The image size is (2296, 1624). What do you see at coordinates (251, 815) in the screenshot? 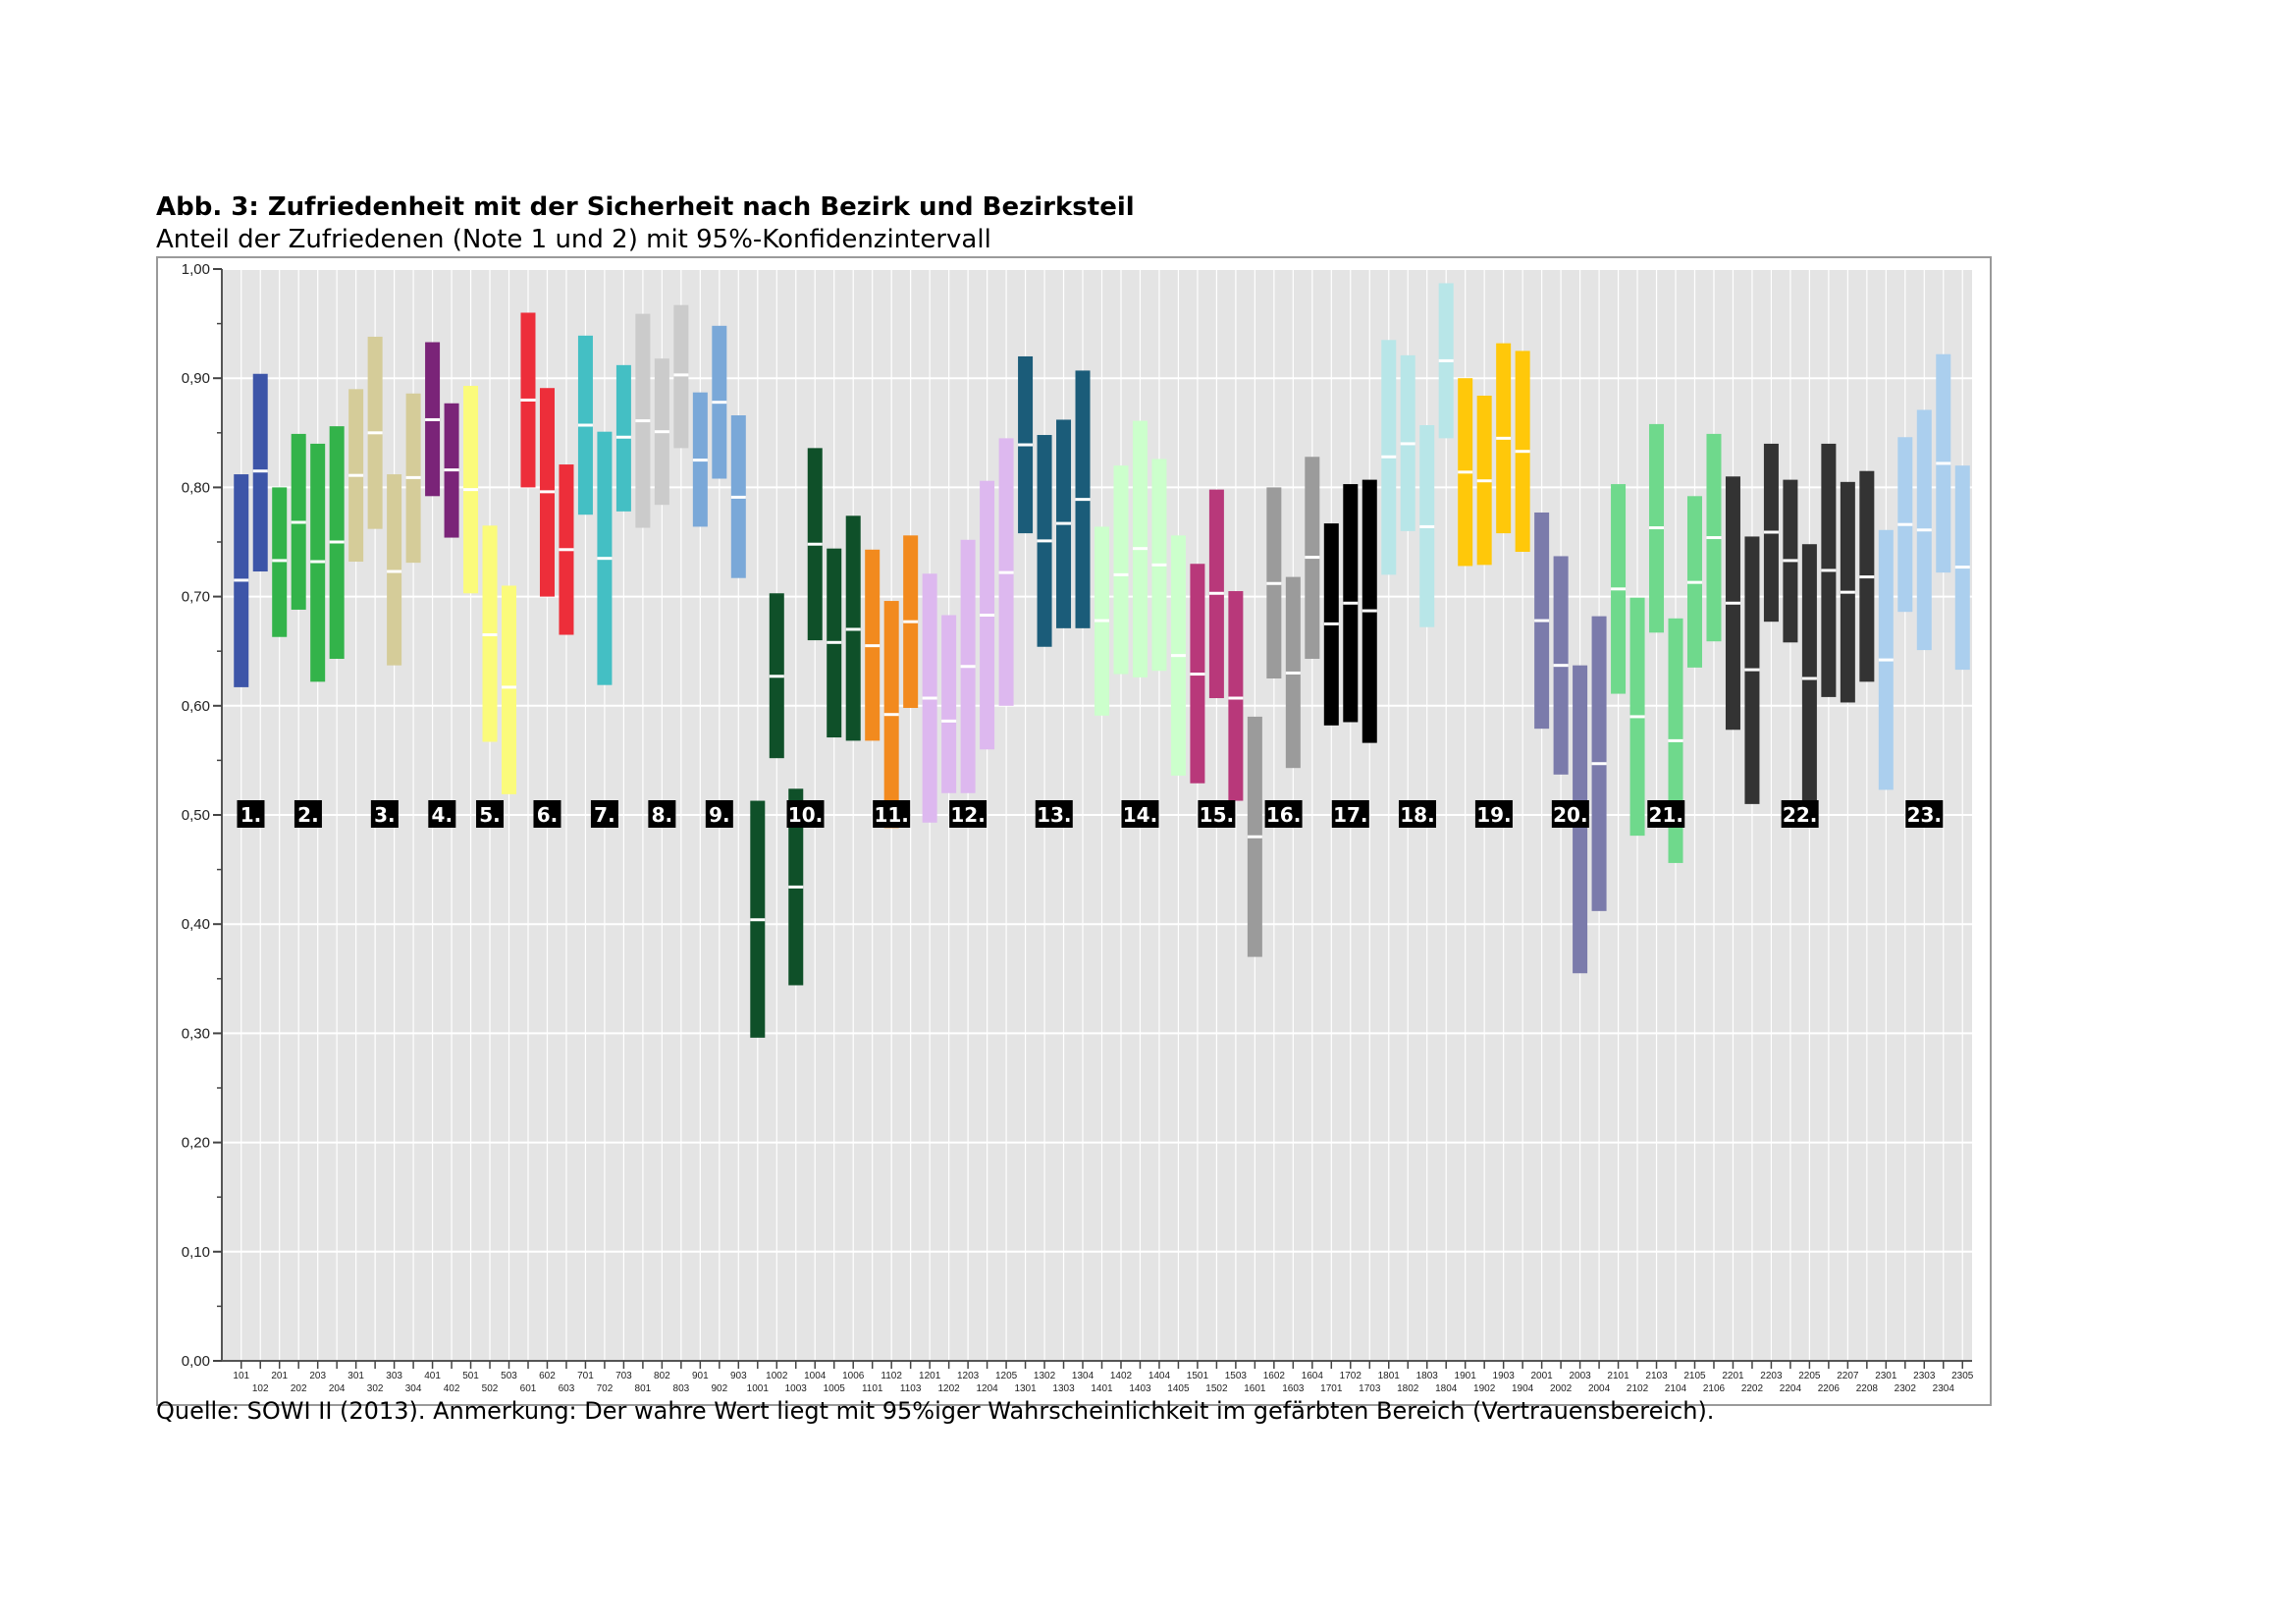
I see `district-label: 1.` at bounding box center [251, 815].